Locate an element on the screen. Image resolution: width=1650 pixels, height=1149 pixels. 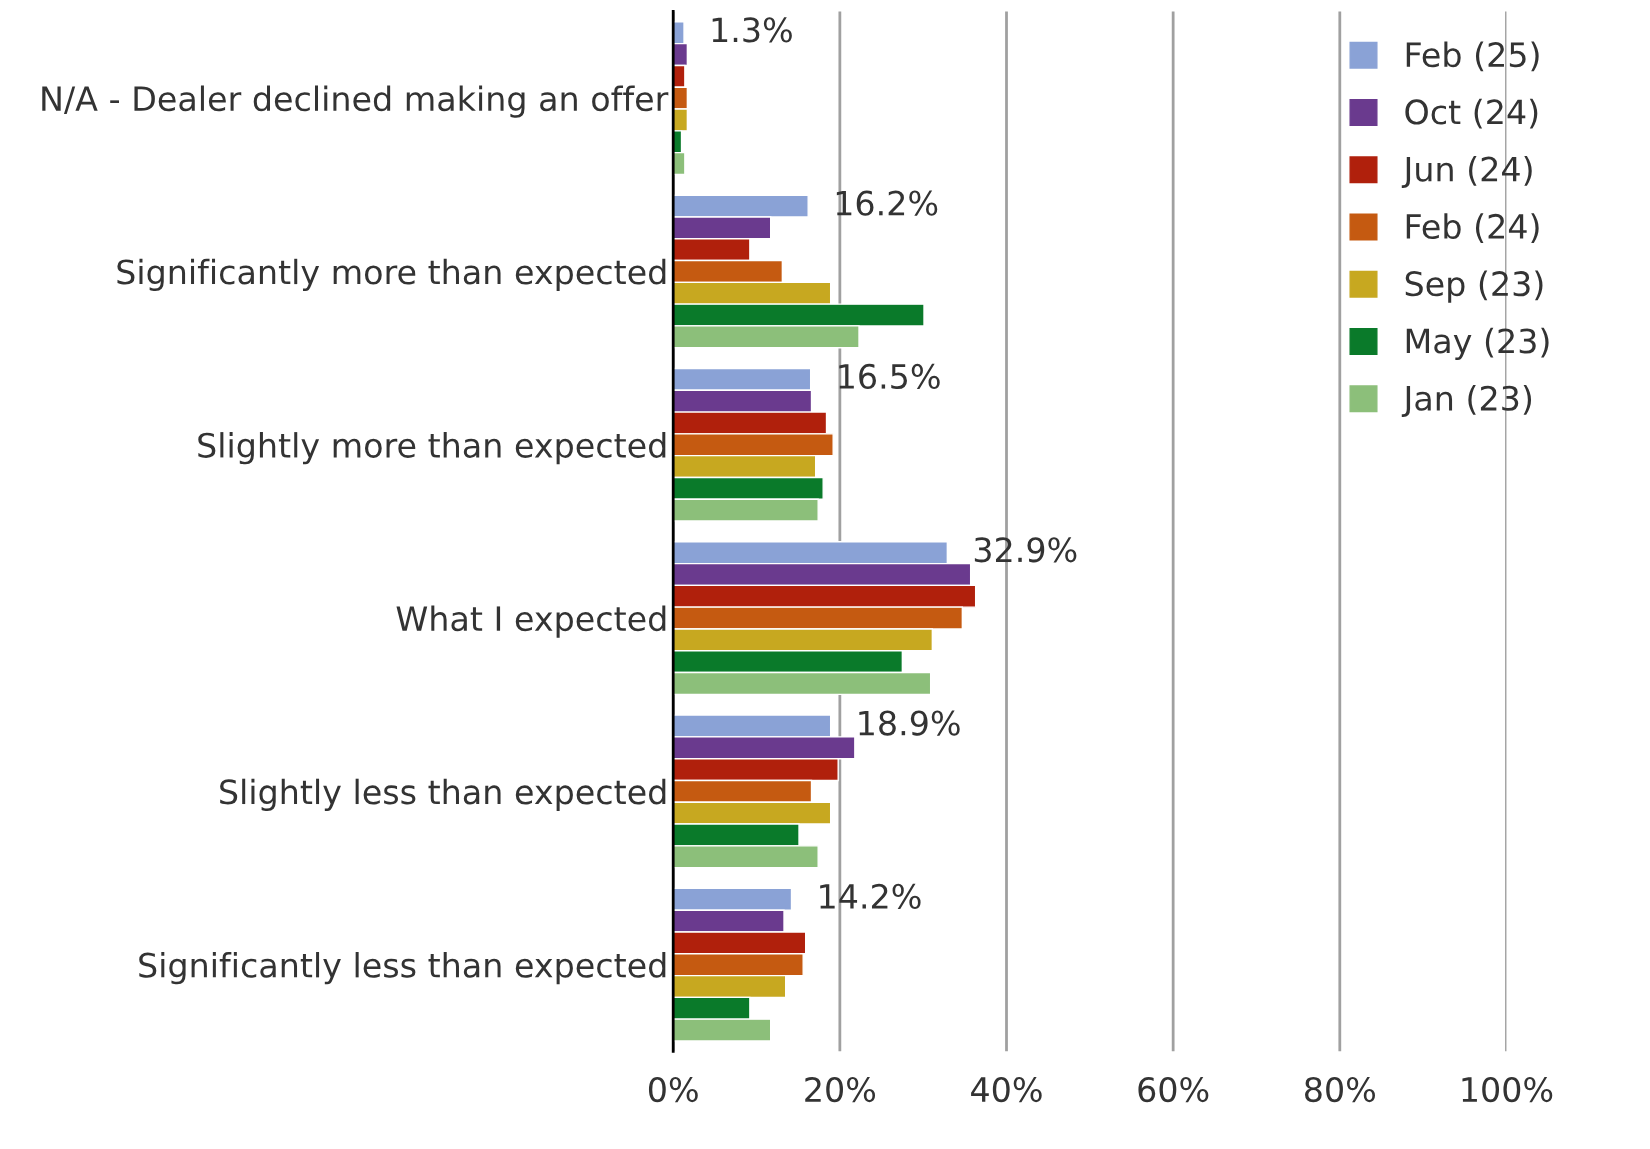
y-tick-label: What I expected is located at coordinates (531, 621).